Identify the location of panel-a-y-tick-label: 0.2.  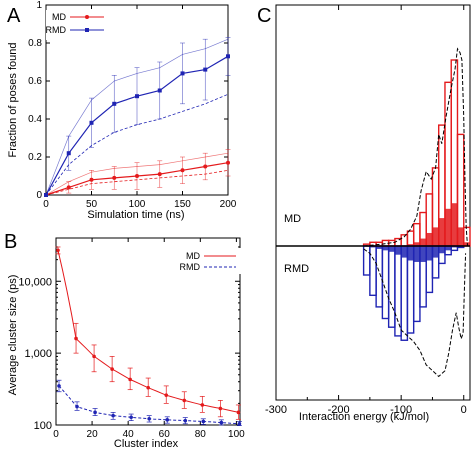
(35, 157).